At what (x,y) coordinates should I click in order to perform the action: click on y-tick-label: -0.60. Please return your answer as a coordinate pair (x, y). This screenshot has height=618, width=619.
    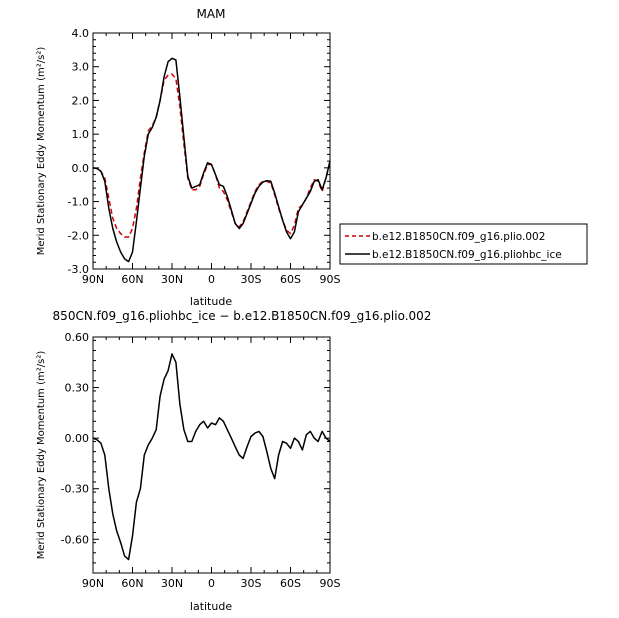
    Looking at the image, I should click on (75, 539).